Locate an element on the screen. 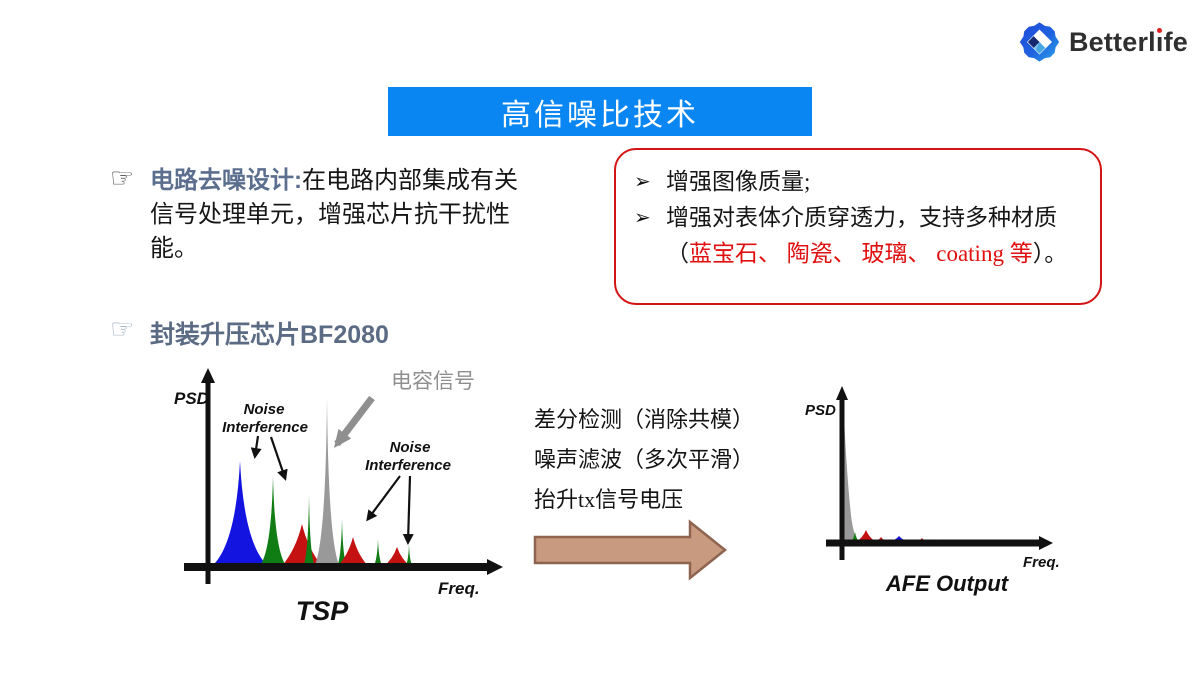 The height and width of the screenshot is (675, 1200). betterlife-logo: Betterlıfe is located at coordinates (1103, 42).